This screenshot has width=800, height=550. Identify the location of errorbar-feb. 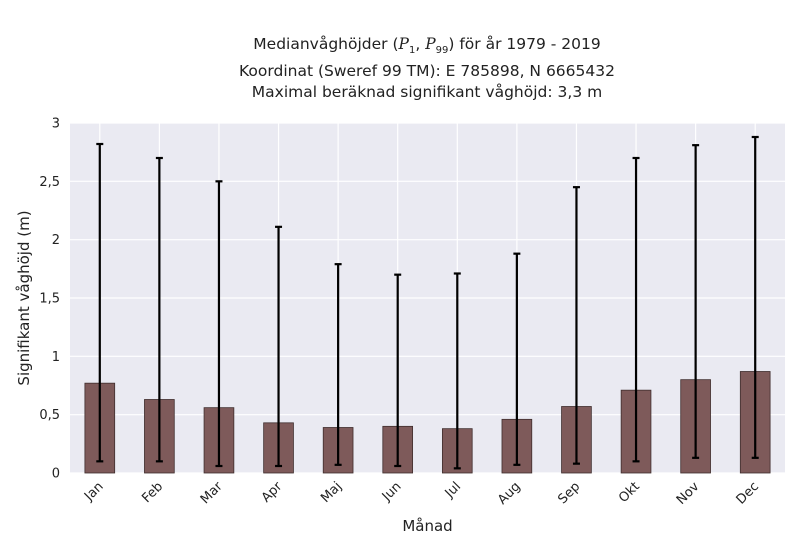
(159, 309).